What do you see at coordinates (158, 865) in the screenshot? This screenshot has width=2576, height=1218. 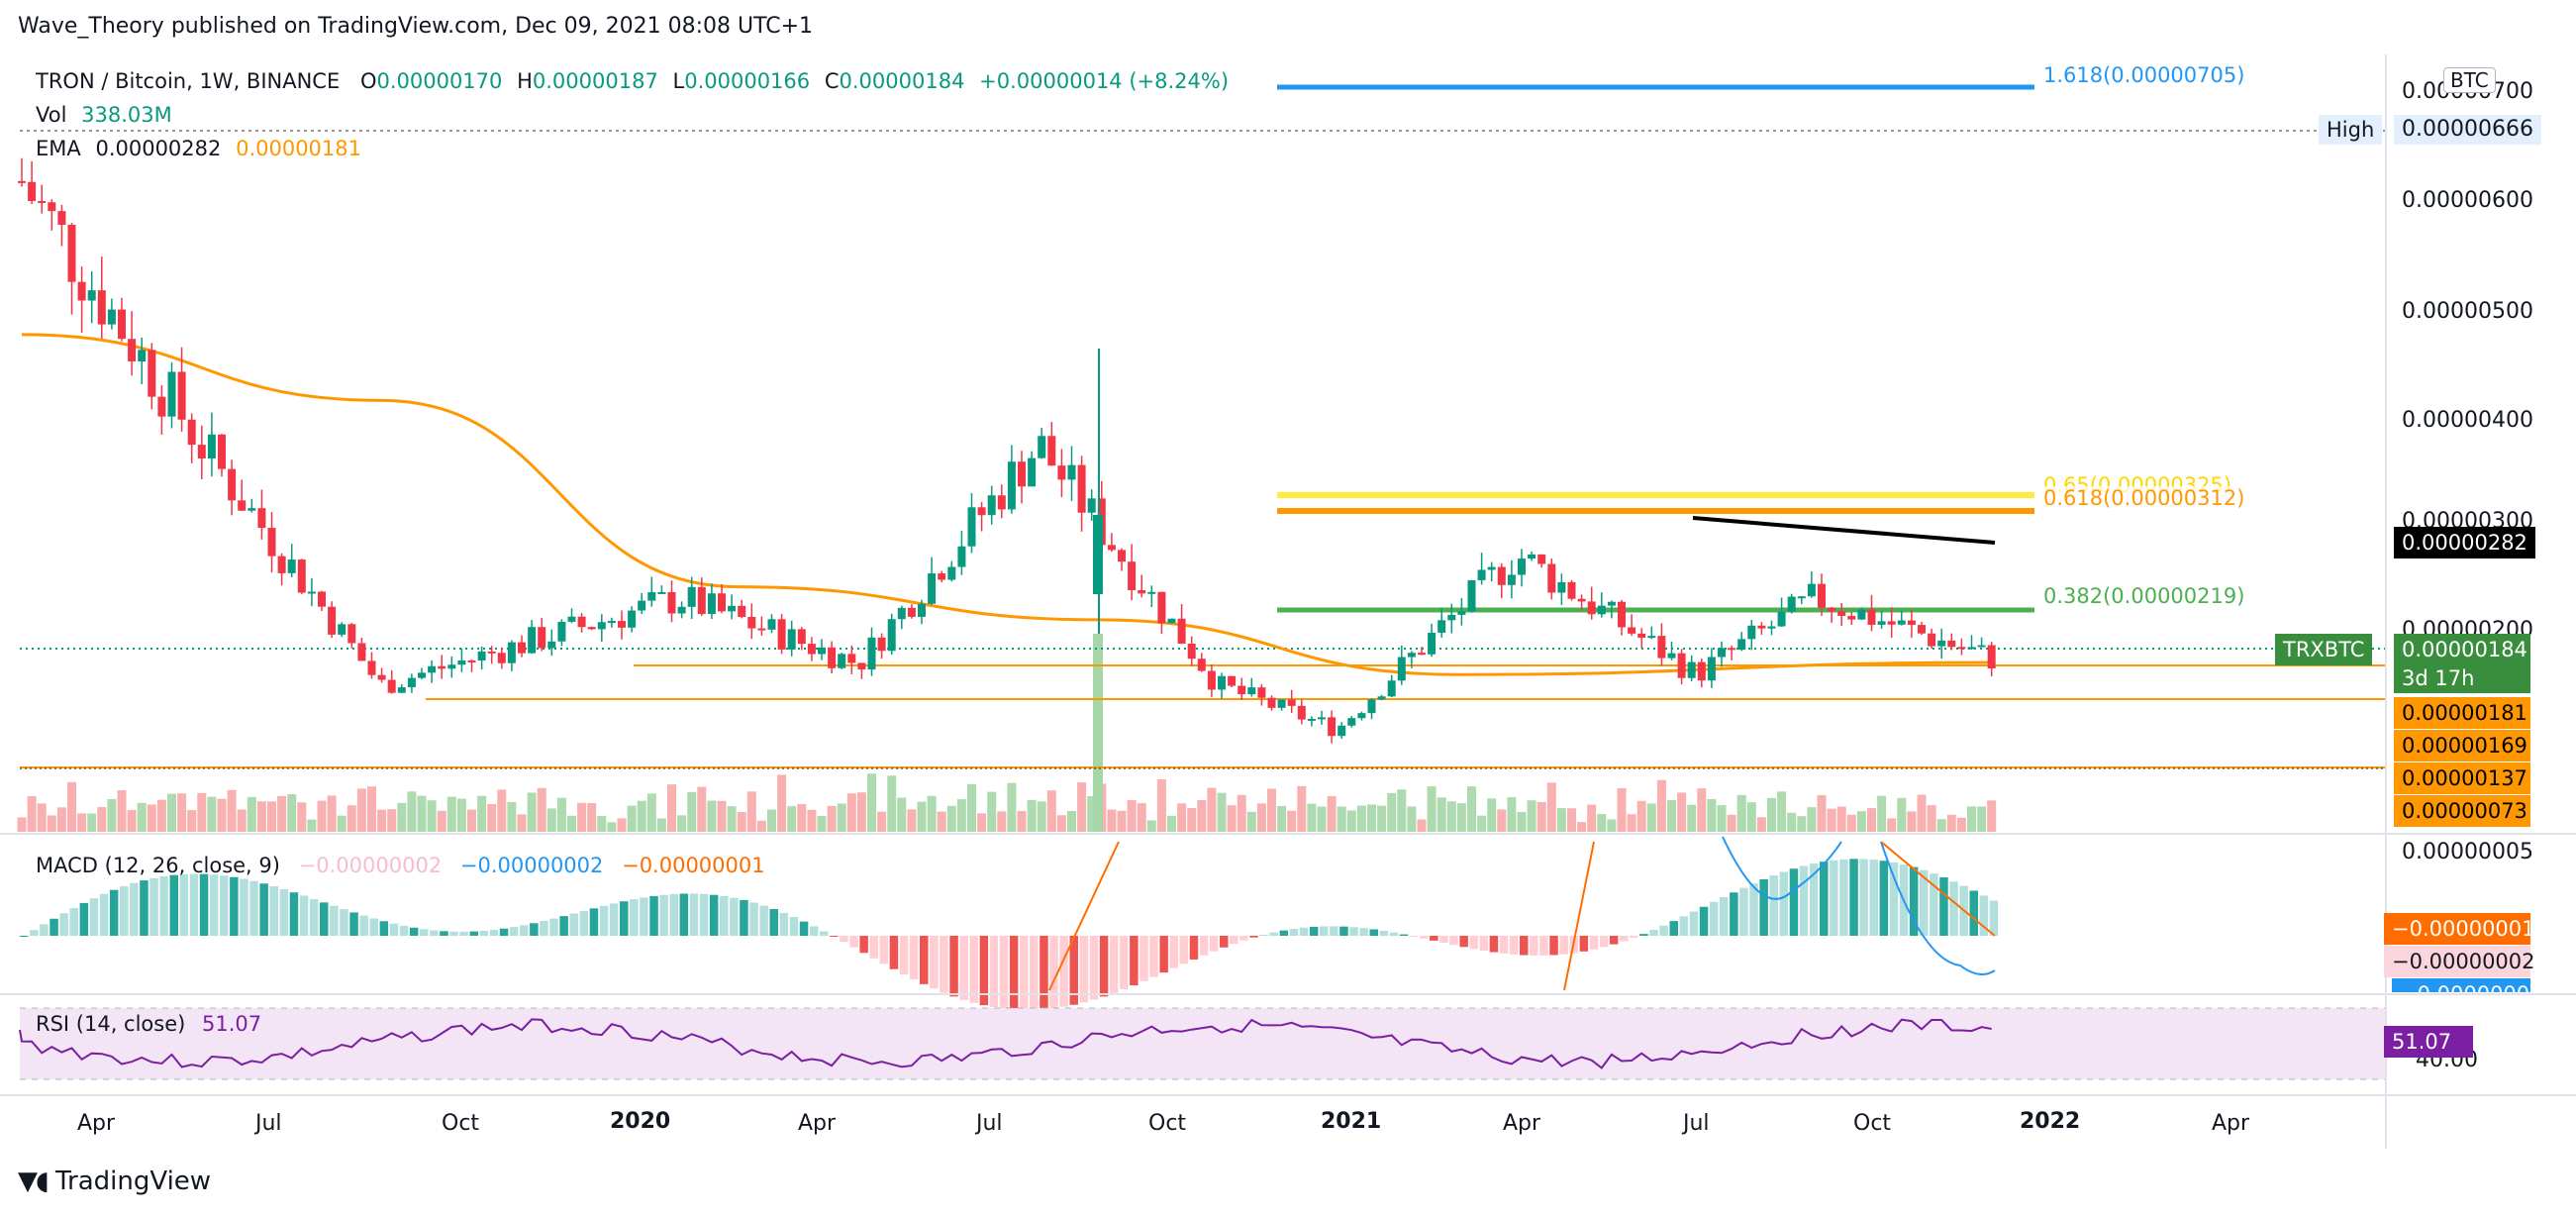 I see `macd-title: MACD (12, 26, close, 9)` at bounding box center [158, 865].